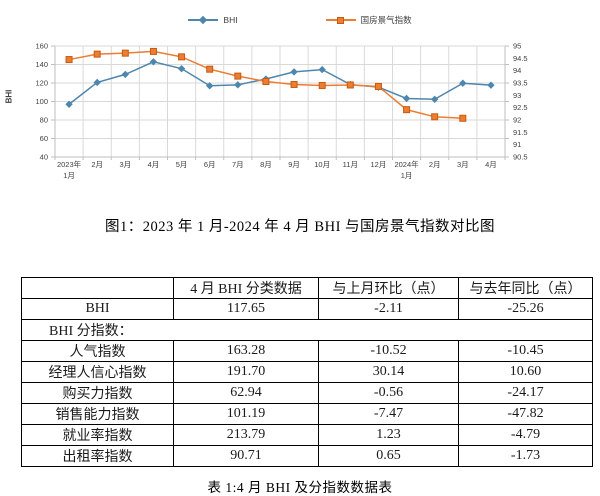 Image resolution: width=600 pixels, height=496 pixels. What do you see at coordinates (525, 413) in the screenshot?
I see `row-yoy: -47.82` at bounding box center [525, 413].